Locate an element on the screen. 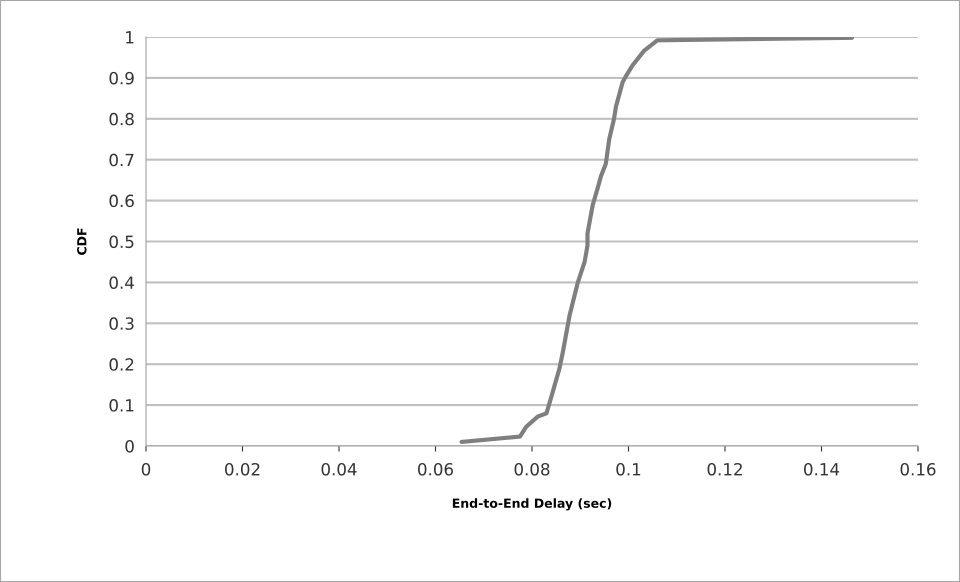 This screenshot has height=582, width=960. x-axis-title: End-to-End Delay (sec) is located at coordinates (532, 504).